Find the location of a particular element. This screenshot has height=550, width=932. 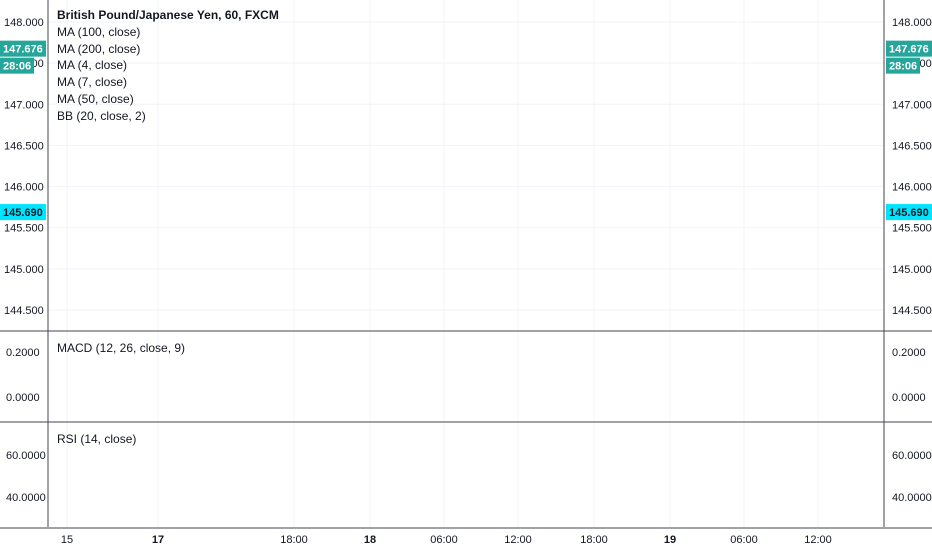

legend-ma4: MA (4, close) is located at coordinates (92, 65).